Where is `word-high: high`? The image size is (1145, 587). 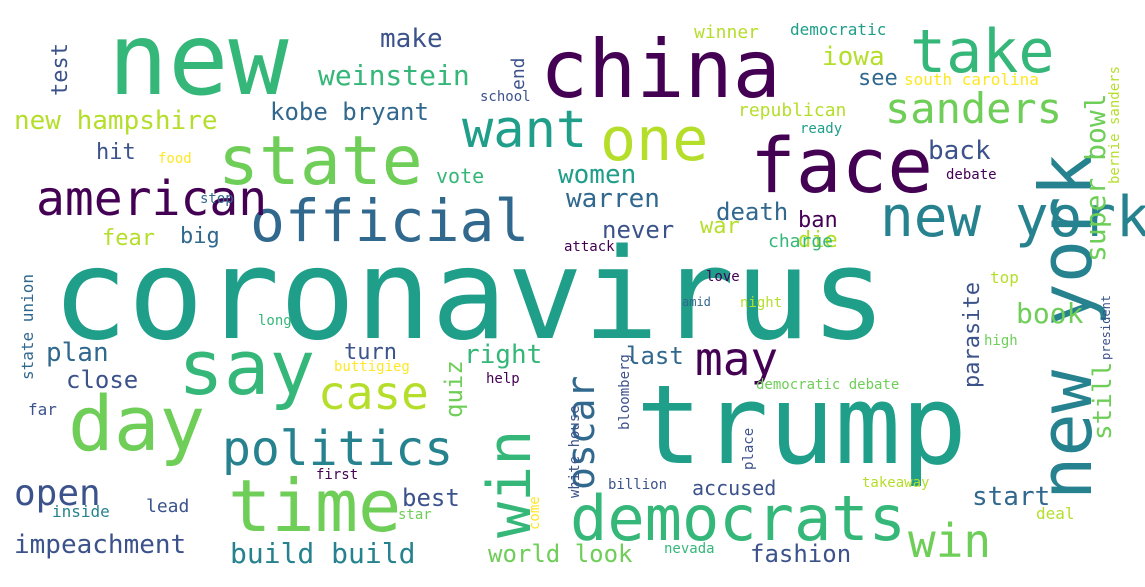
word-high: high is located at coordinates (1001, 341).